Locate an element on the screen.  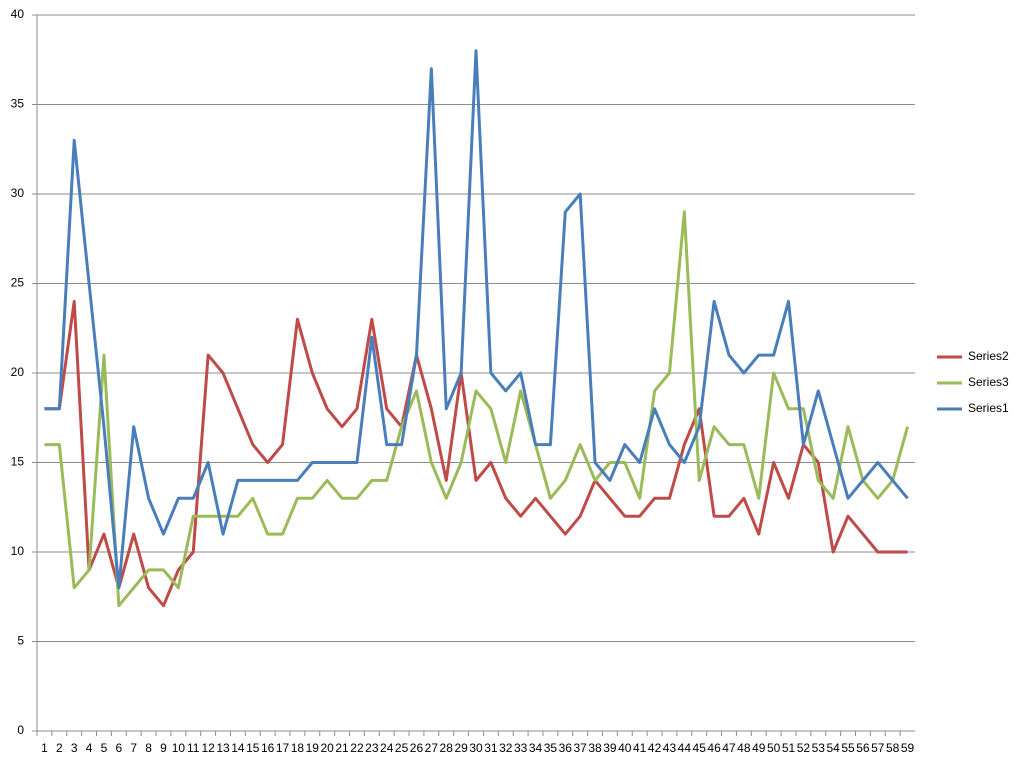
x-tick-label: 30 is located at coordinates (476, 748).